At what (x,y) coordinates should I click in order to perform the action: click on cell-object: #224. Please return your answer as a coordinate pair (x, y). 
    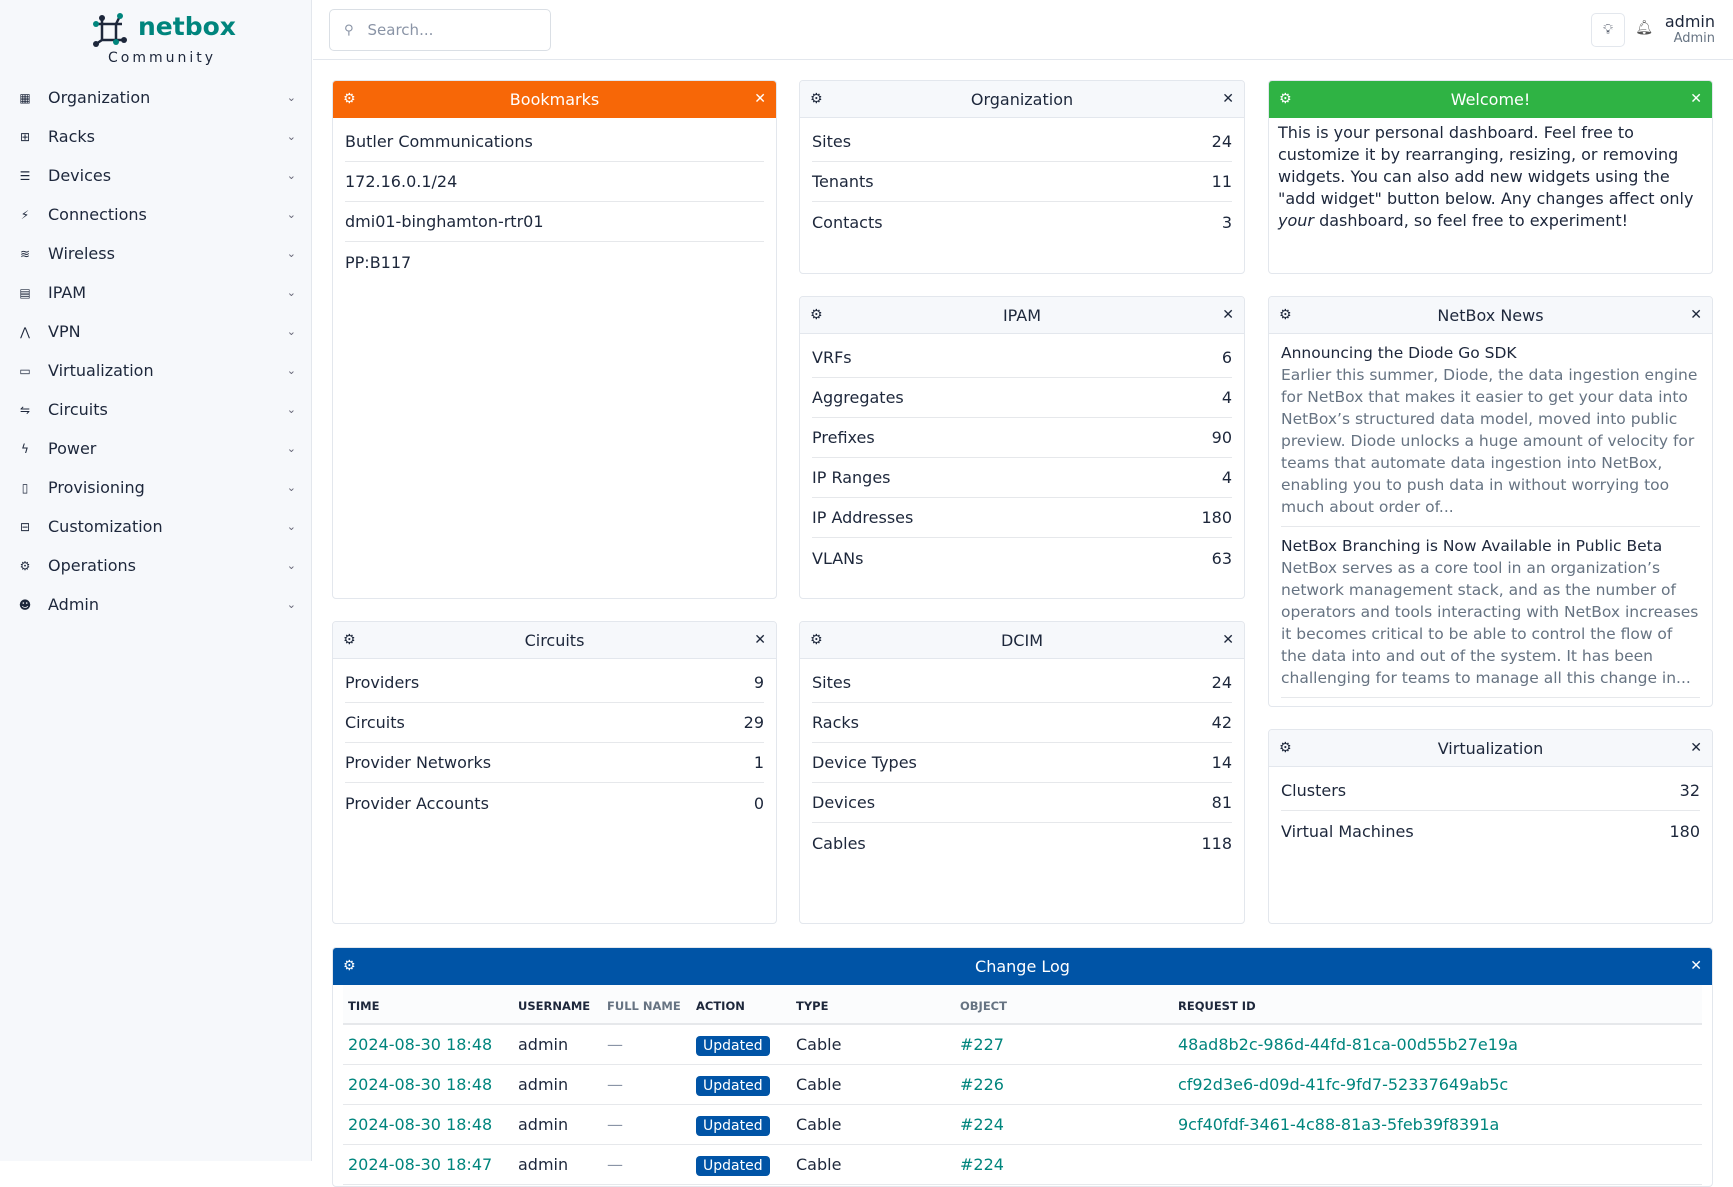
    Looking at the image, I should click on (1064, 1124).